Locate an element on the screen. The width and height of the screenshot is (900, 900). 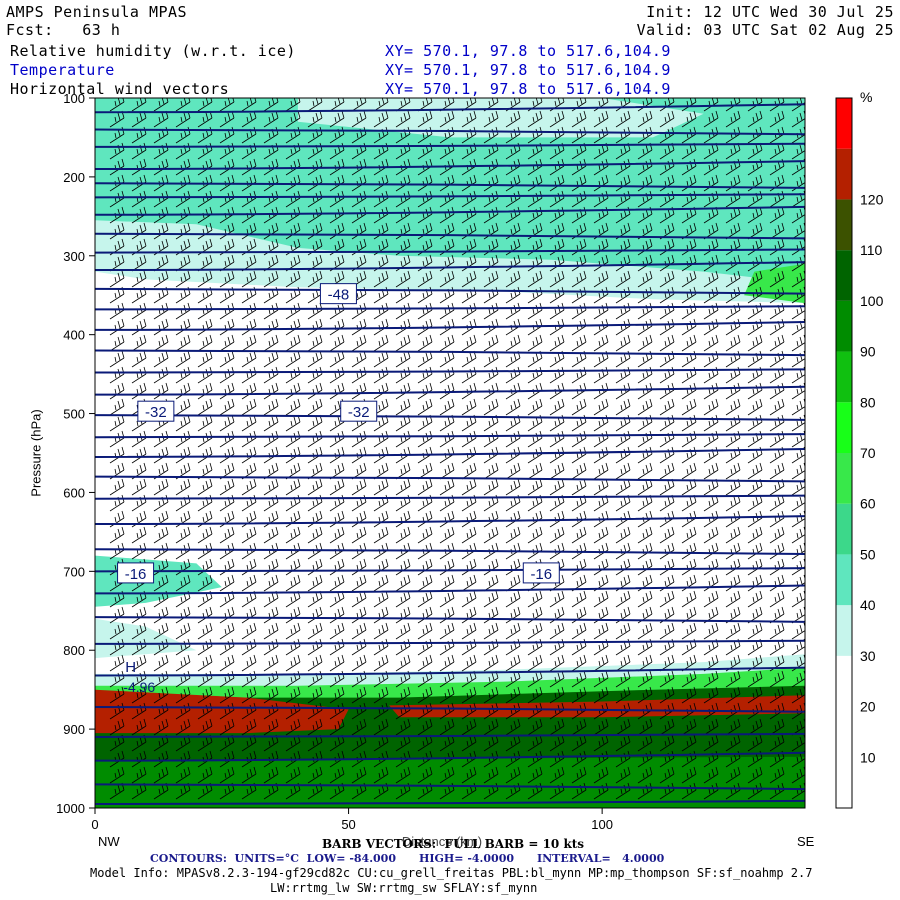
field-xy-wind: XY= 570.1, 97.8 to 517.6,104.9 is located at coordinates (528, 89).